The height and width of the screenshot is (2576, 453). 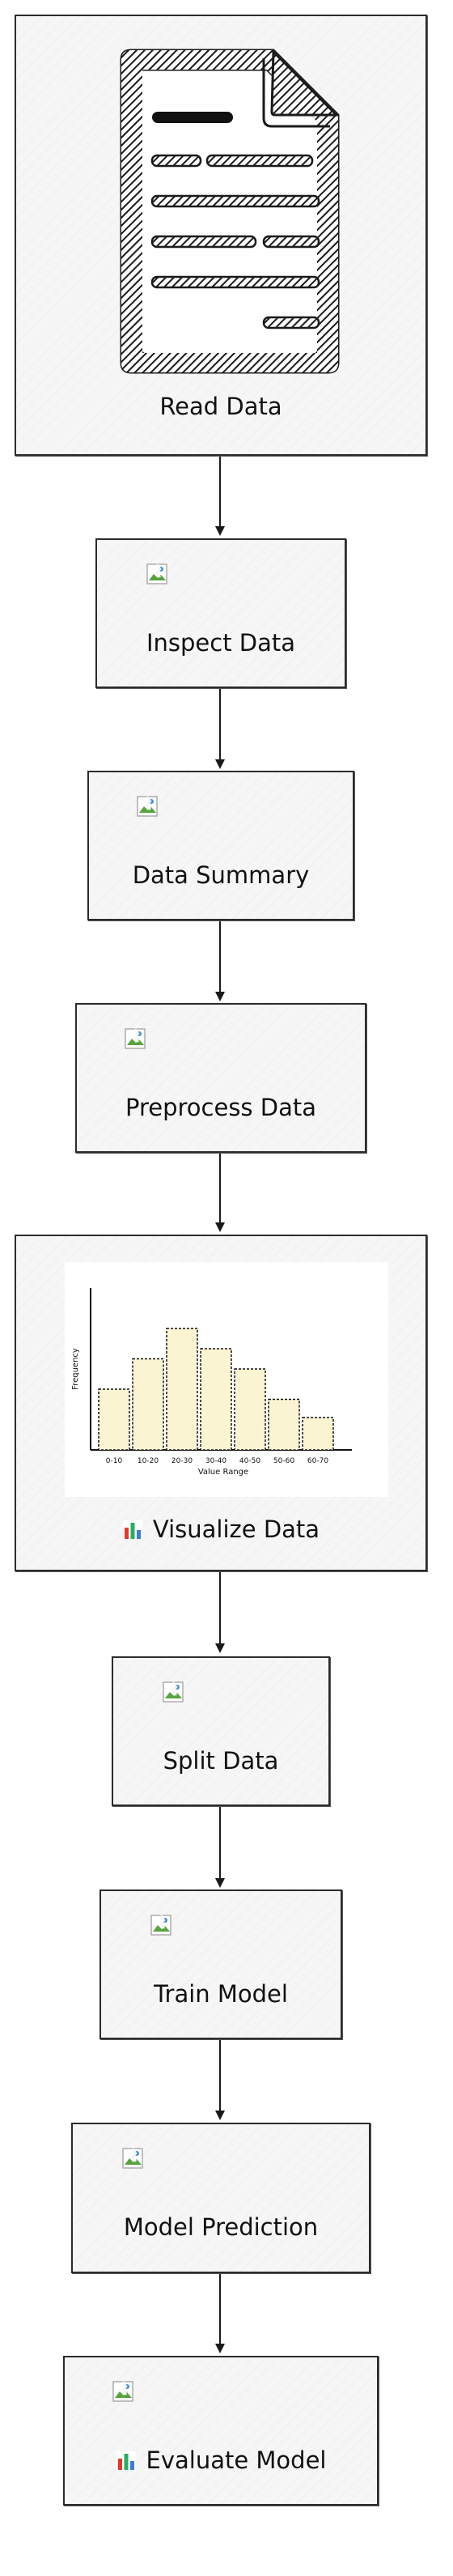 What do you see at coordinates (76, 1369) in the screenshot?
I see `y-axis-label: Frequency` at bounding box center [76, 1369].